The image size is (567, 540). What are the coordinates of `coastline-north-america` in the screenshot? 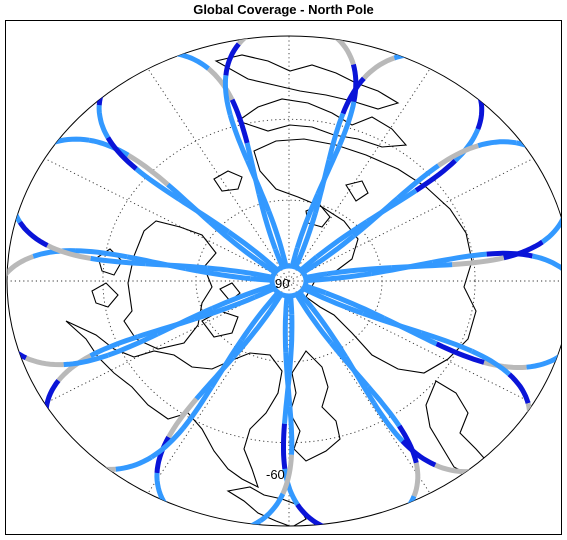 It's located at (174, 404).